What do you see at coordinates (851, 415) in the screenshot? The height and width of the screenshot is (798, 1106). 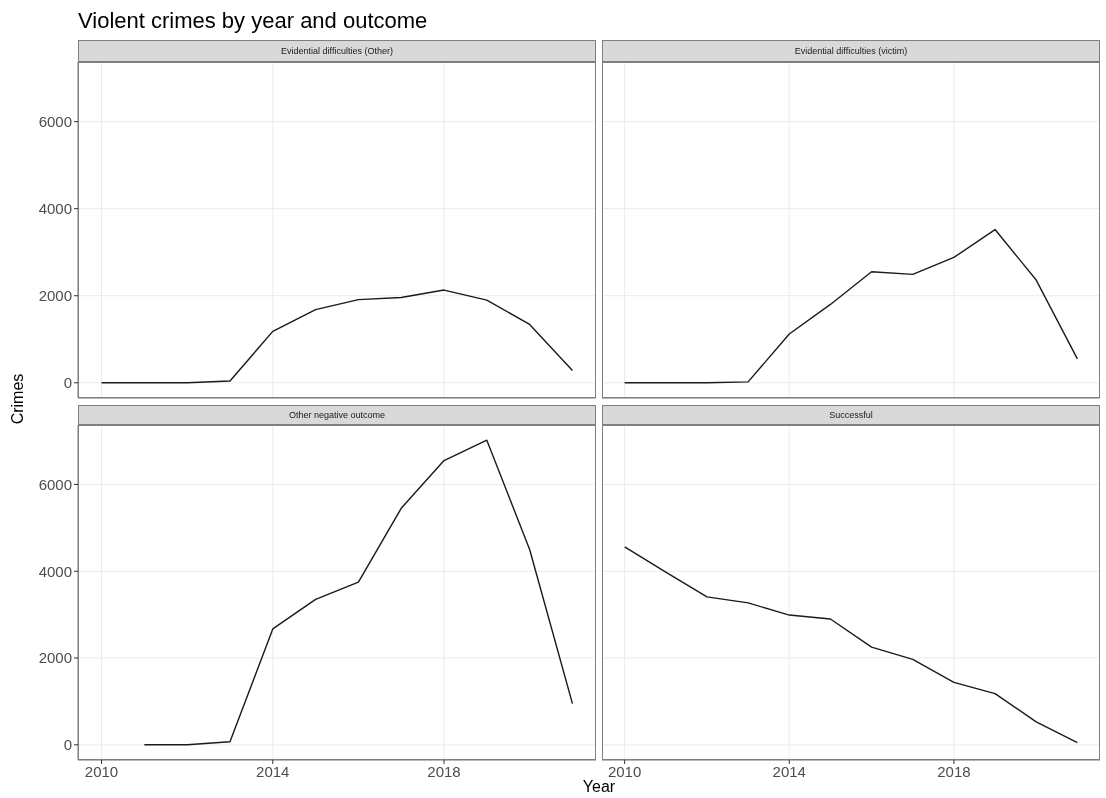 I see `chart-subtitle: Successful` at bounding box center [851, 415].